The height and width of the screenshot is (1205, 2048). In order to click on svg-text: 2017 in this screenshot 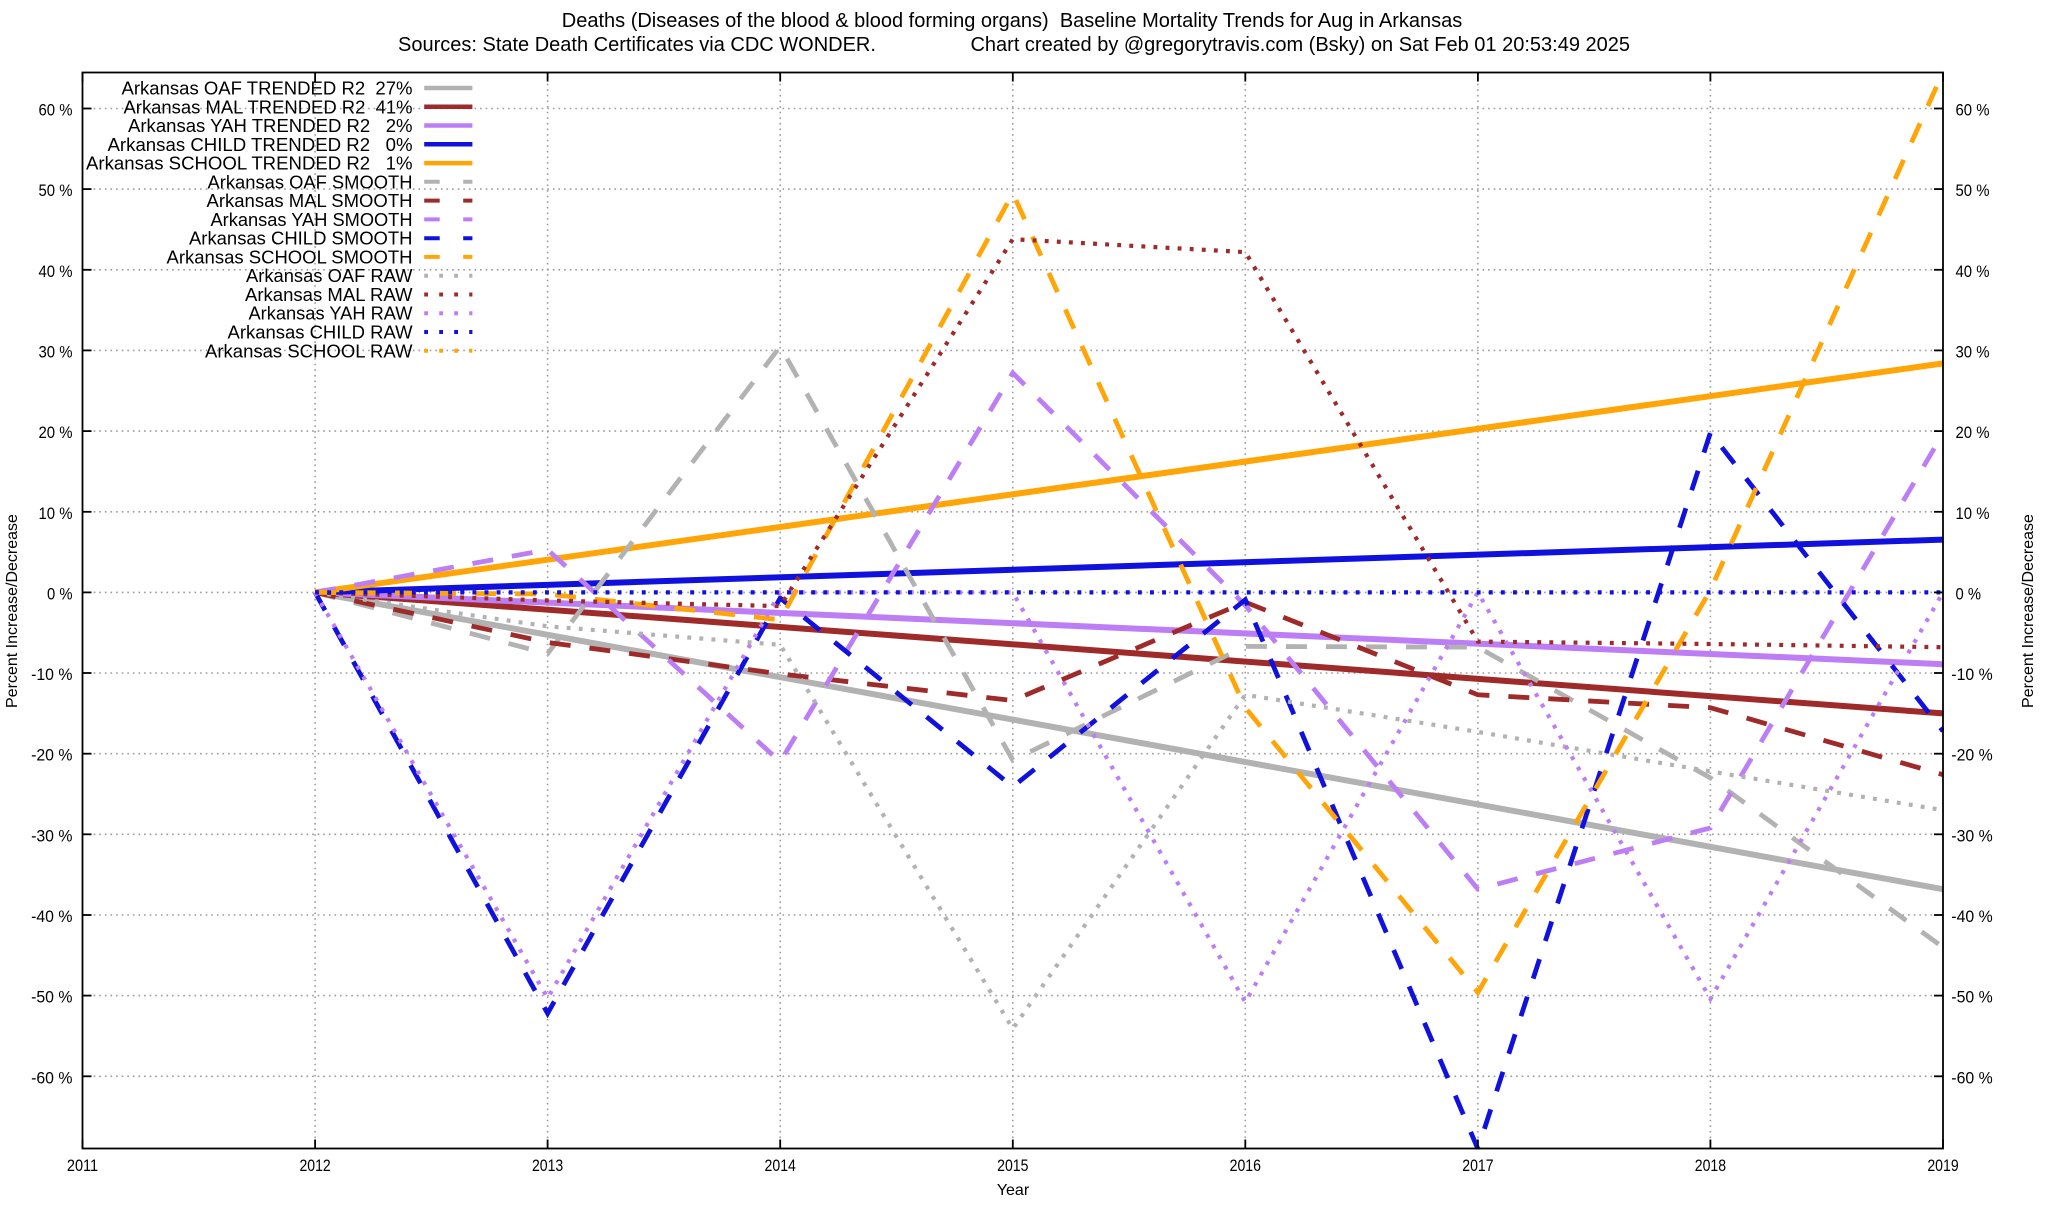, I will do `click(1477, 1165)`.